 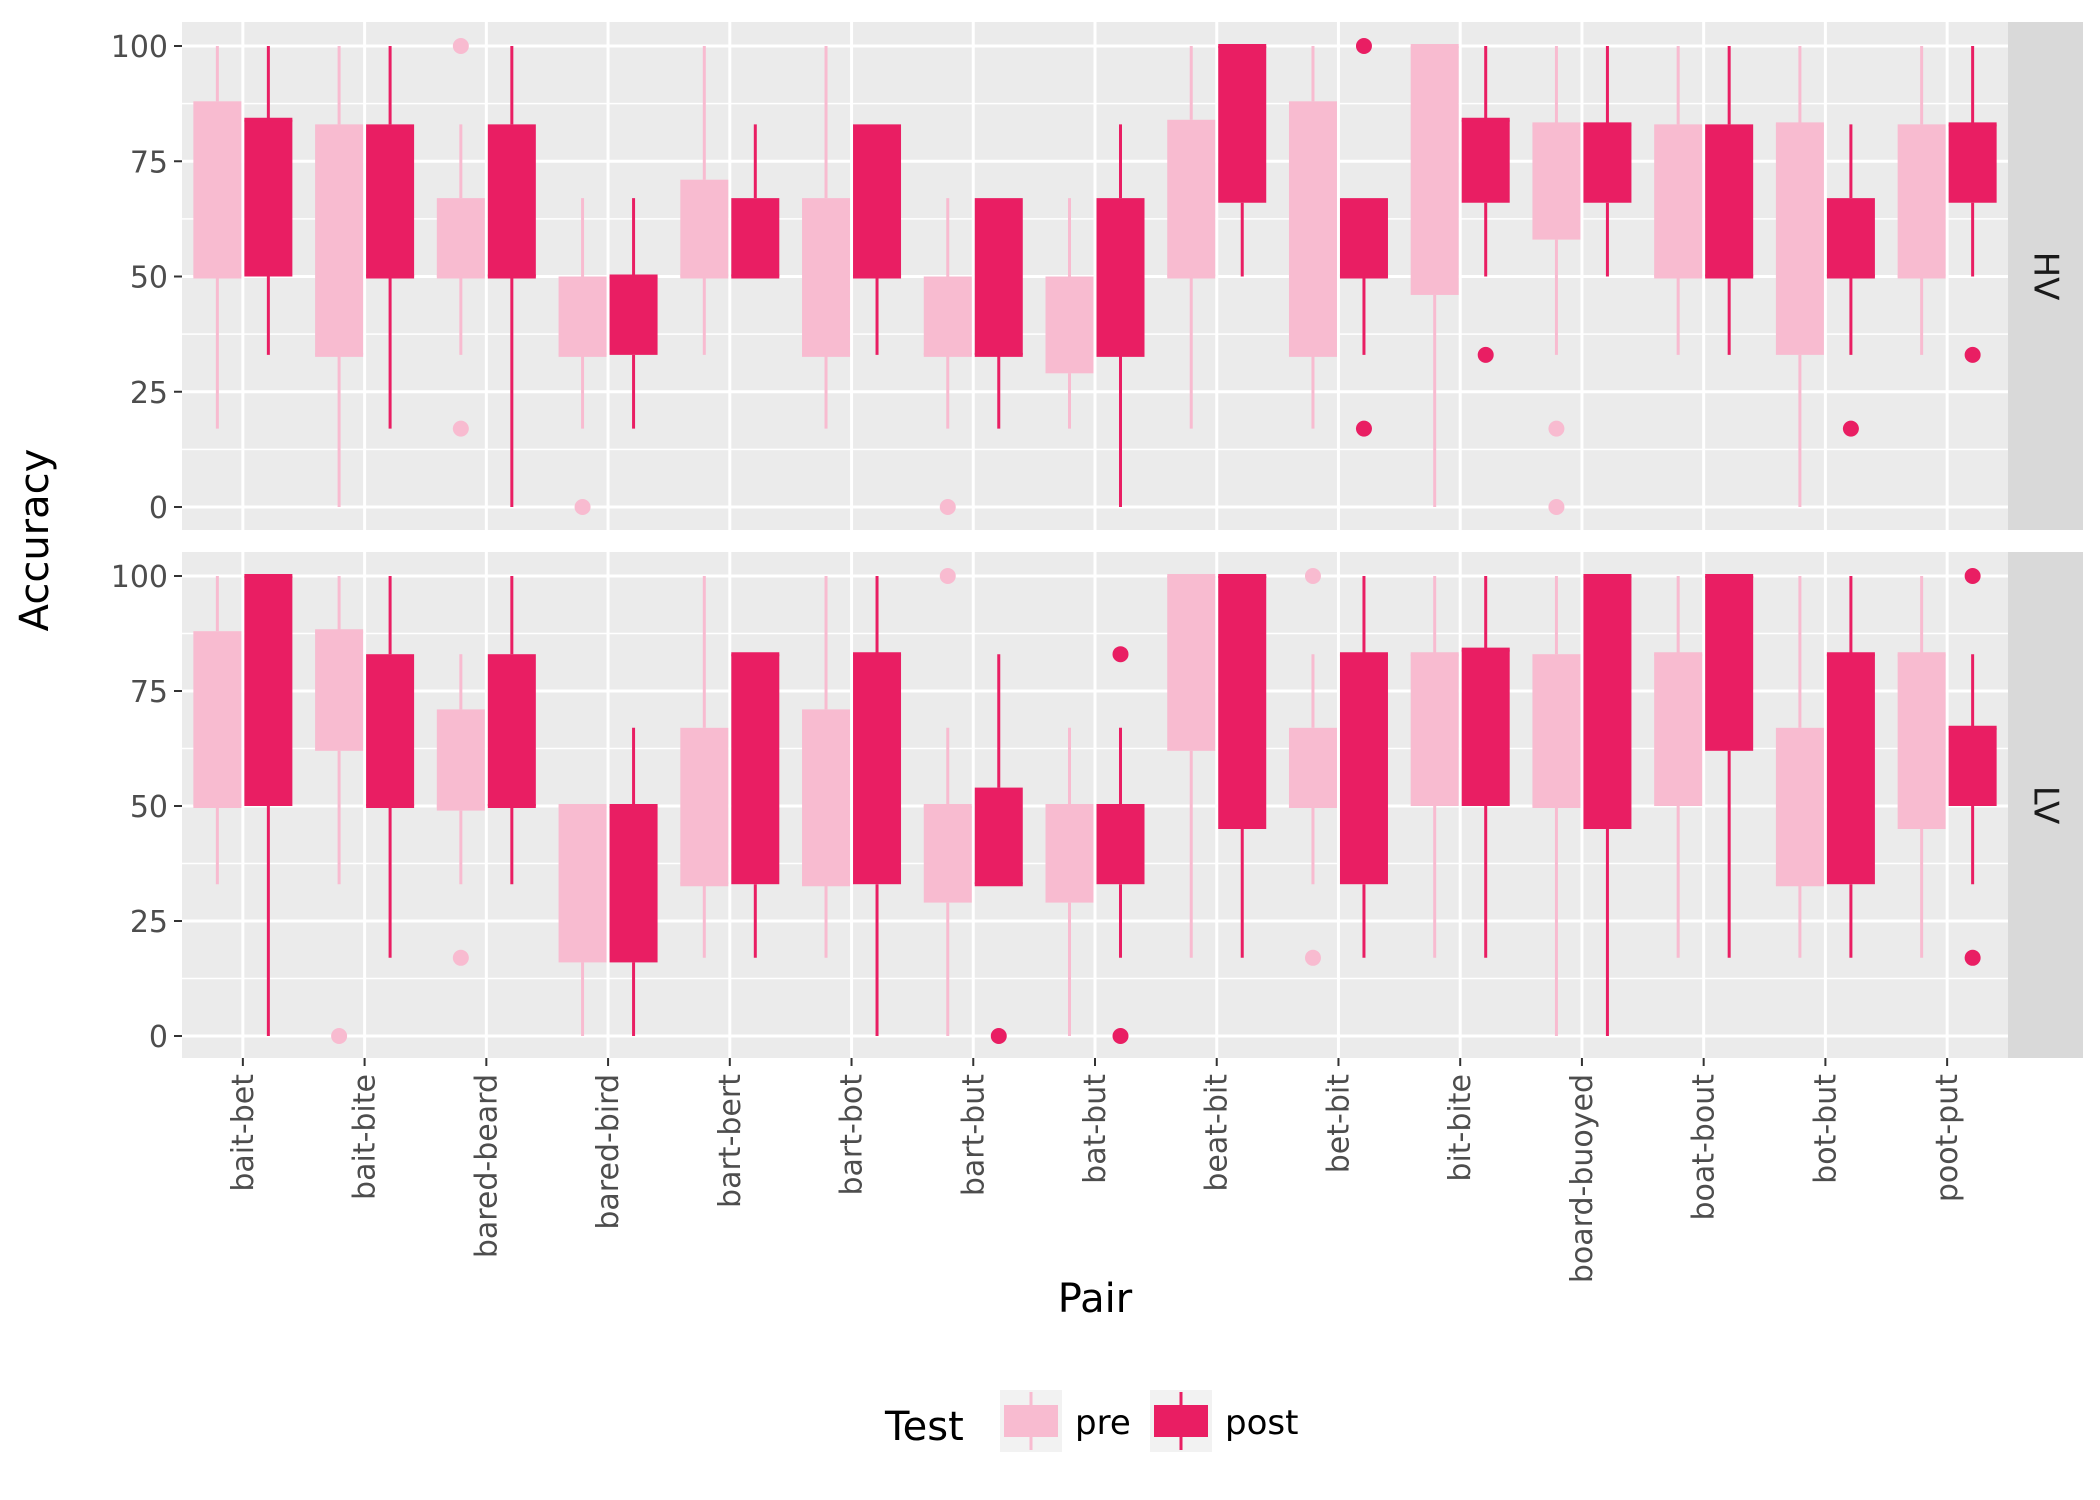 I want to click on box-pre-beat-bit, so click(x=1191, y=237).